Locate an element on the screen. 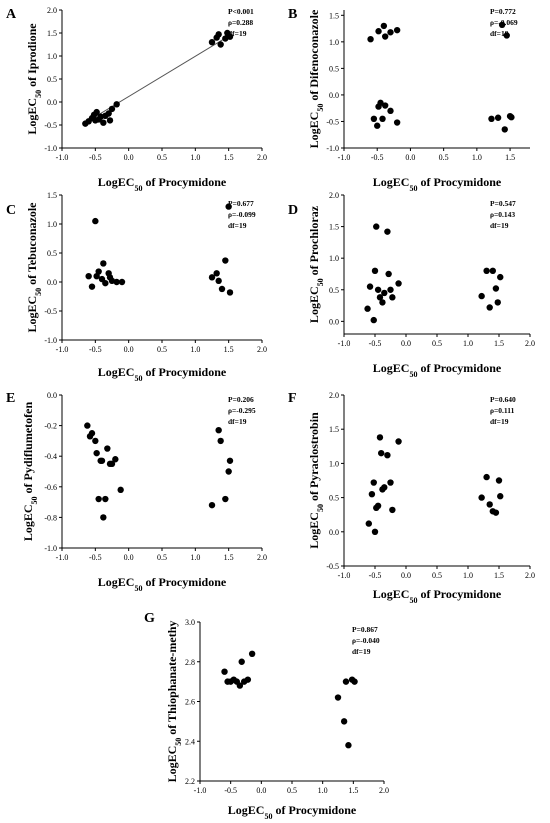 Image resolution: width=550 pixels, height=823 pixels. panel-letter: G is located at coordinates (149, 618).